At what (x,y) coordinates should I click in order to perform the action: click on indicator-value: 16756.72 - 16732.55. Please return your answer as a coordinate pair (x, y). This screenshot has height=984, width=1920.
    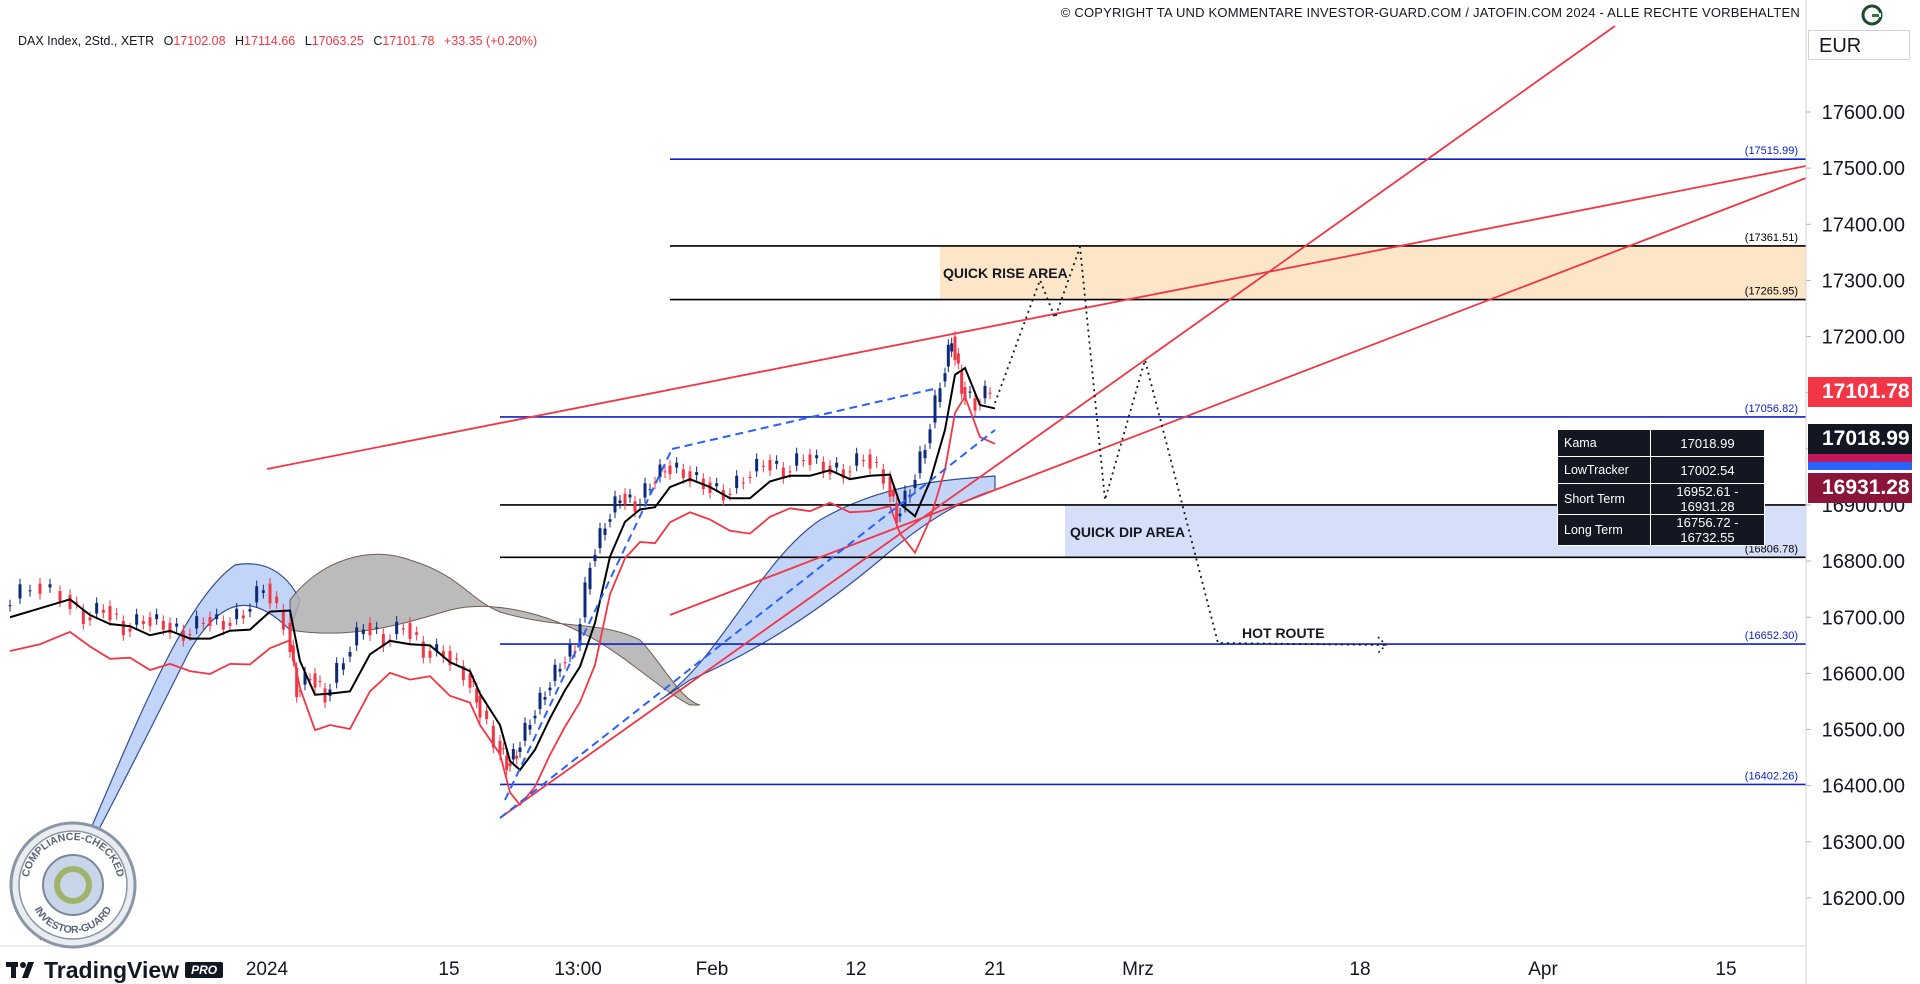
    Looking at the image, I should click on (1707, 530).